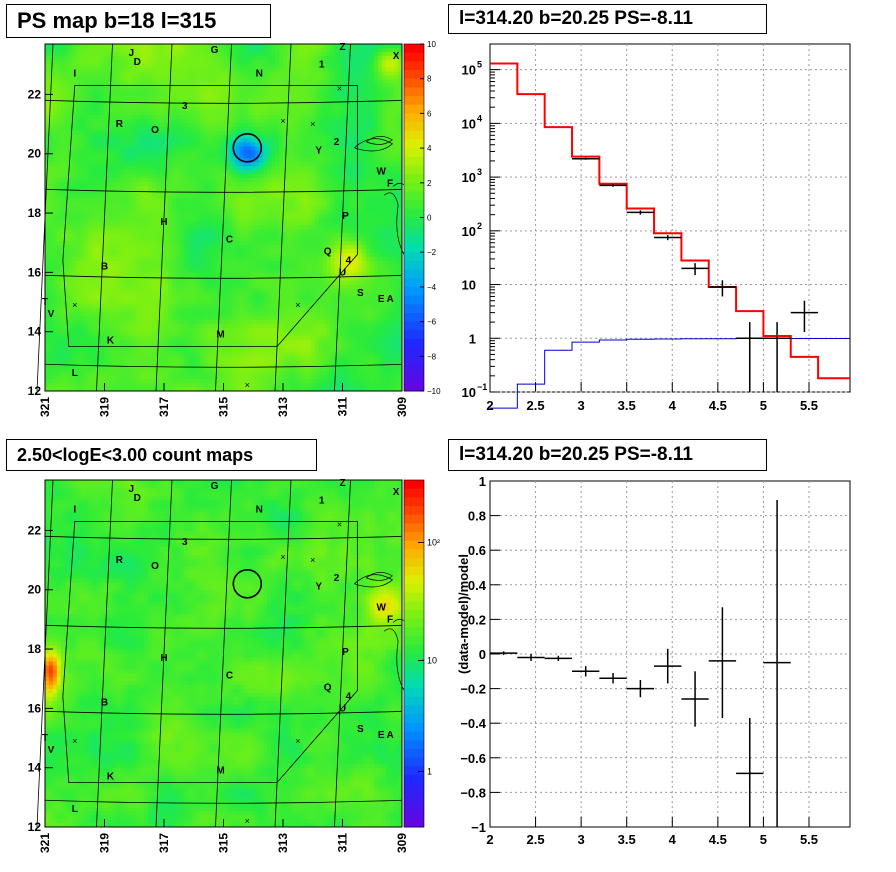 This screenshot has width=896, height=872. What do you see at coordinates (414, 653) in the screenshot?
I see `colorbar-frame` at bounding box center [414, 653].